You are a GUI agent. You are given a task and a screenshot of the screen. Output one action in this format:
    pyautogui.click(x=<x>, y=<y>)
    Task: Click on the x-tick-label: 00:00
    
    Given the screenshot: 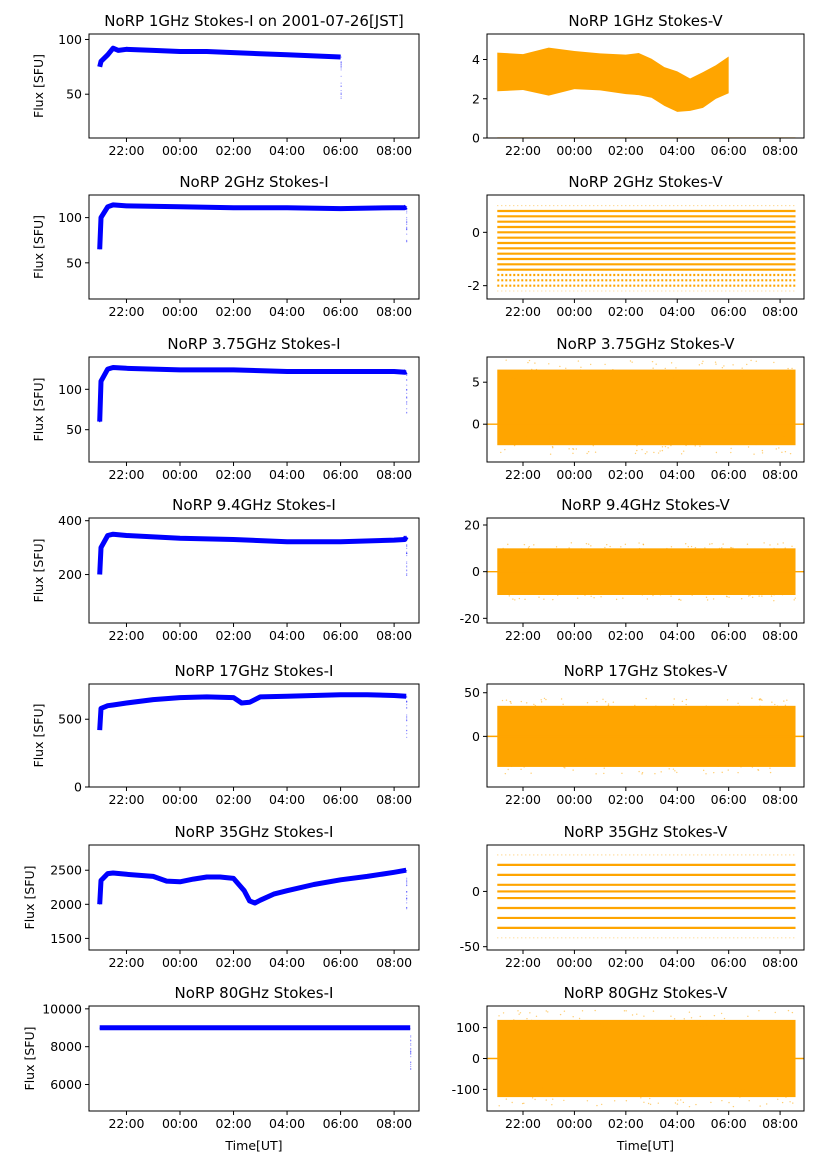 What is the action you would take?
    pyautogui.click(x=574, y=635)
    